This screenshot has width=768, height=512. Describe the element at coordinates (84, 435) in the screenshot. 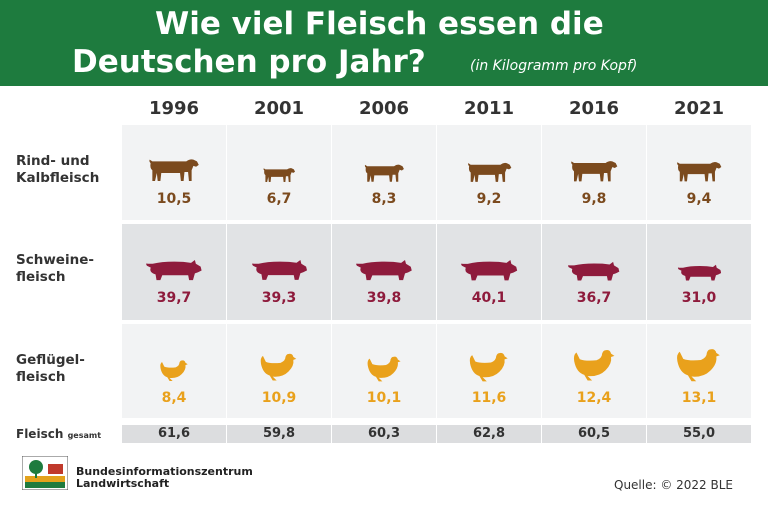

I see `total-label-sub: gesamt` at that location.